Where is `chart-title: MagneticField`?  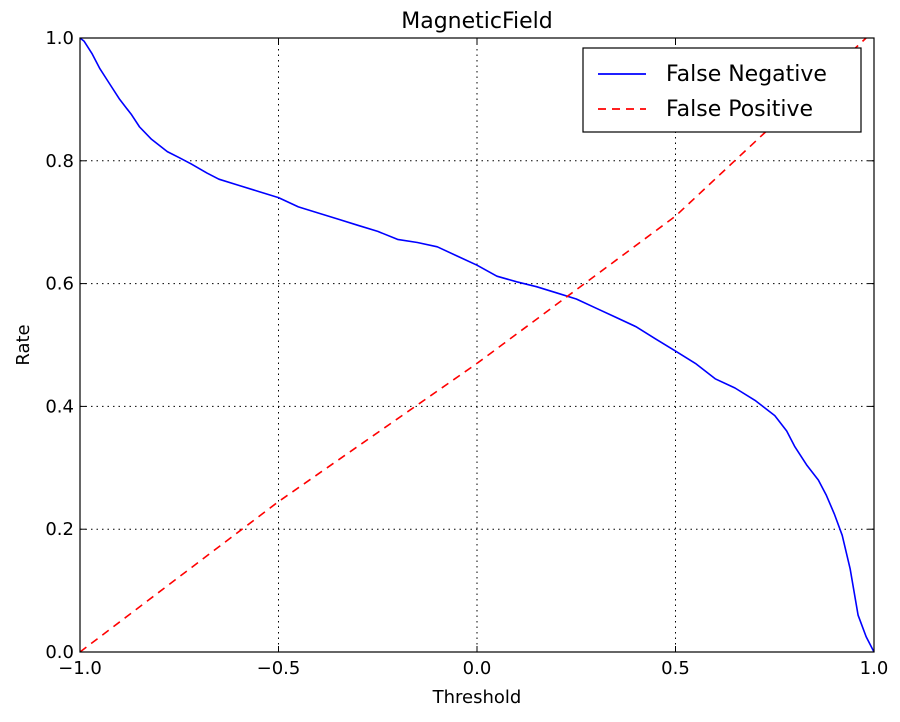 chart-title: MagneticField is located at coordinates (477, 21).